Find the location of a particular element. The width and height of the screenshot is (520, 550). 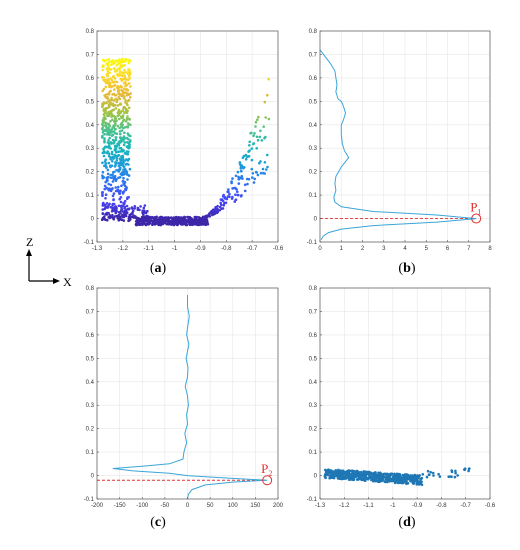

y-tick-label: 0.1 is located at coordinates (313, 453).